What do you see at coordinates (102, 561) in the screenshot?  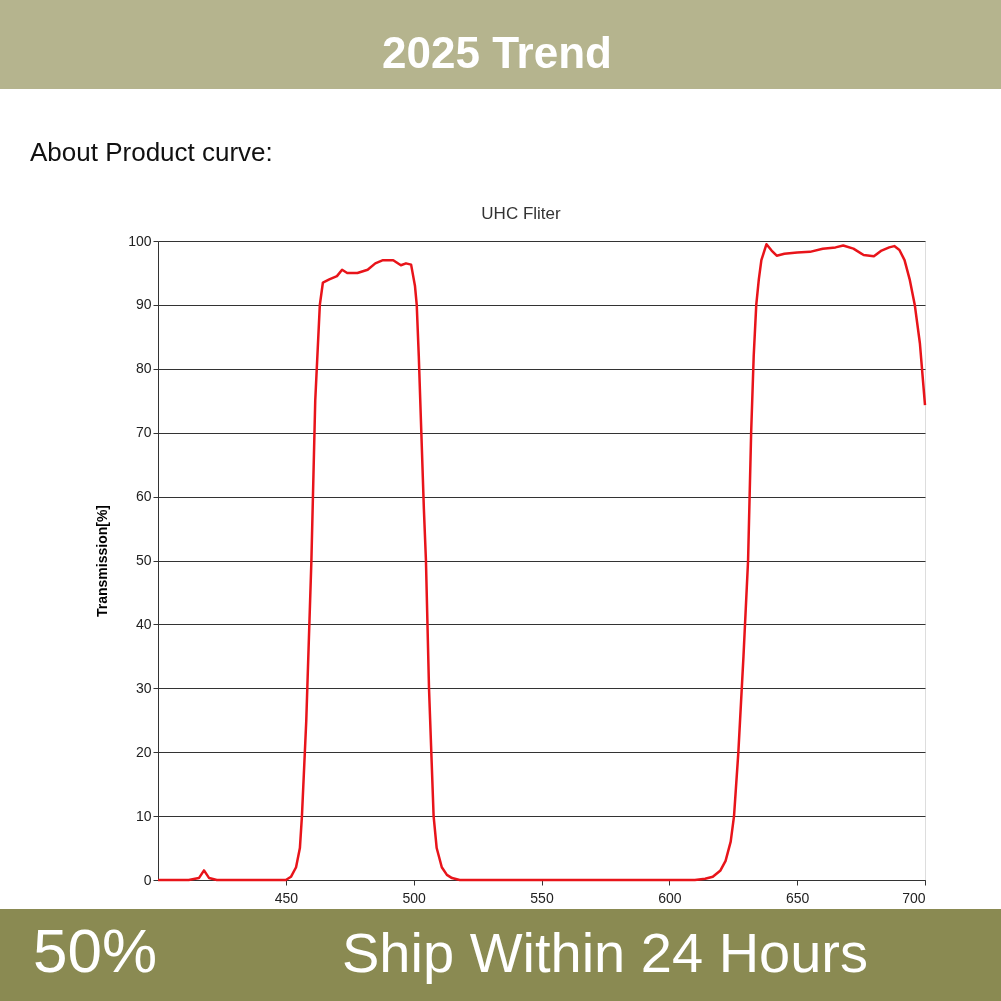 I see `y-axis-title: Transmission[%]` at bounding box center [102, 561].